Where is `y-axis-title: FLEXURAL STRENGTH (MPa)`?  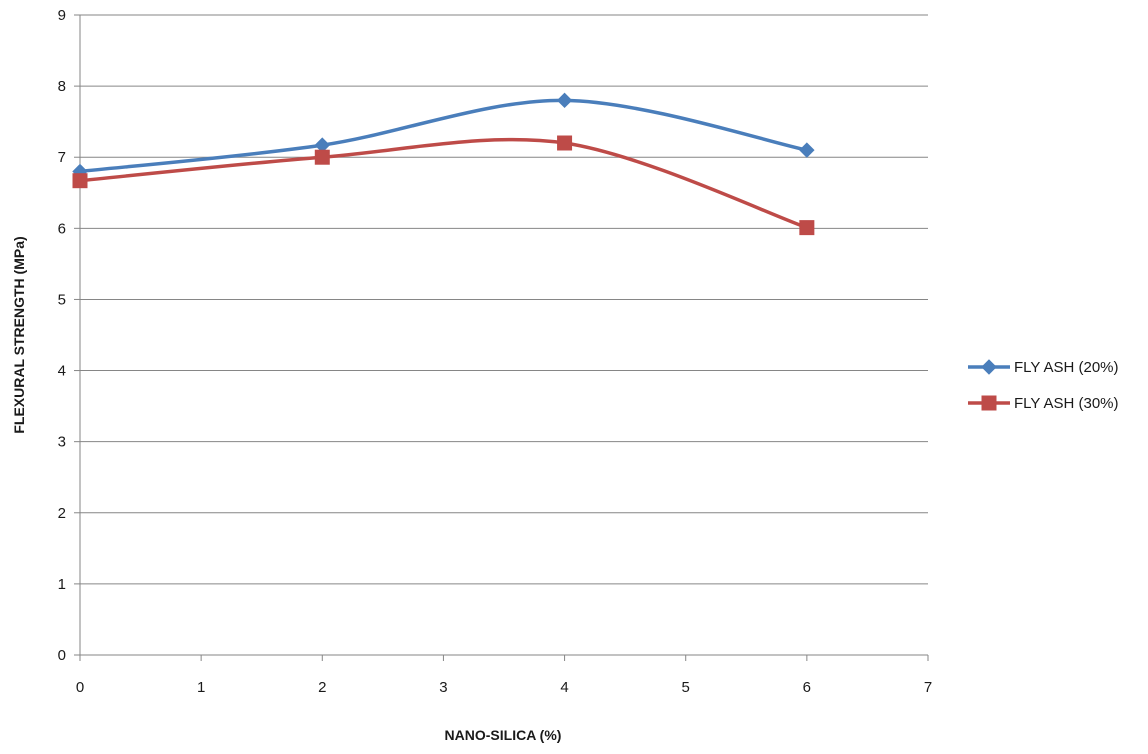 y-axis-title: FLEXURAL STRENGTH (MPa) is located at coordinates (19, 334).